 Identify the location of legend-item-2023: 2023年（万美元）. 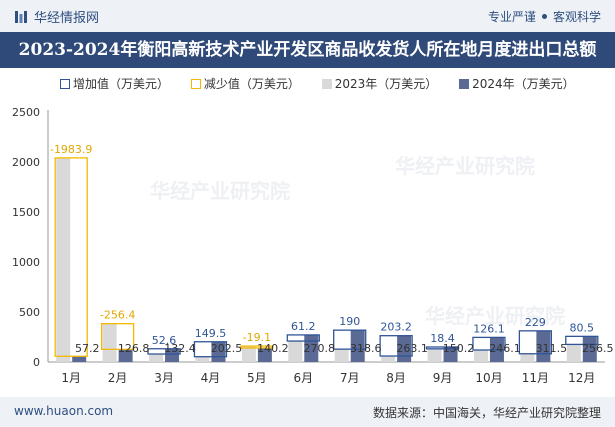
(379, 83).